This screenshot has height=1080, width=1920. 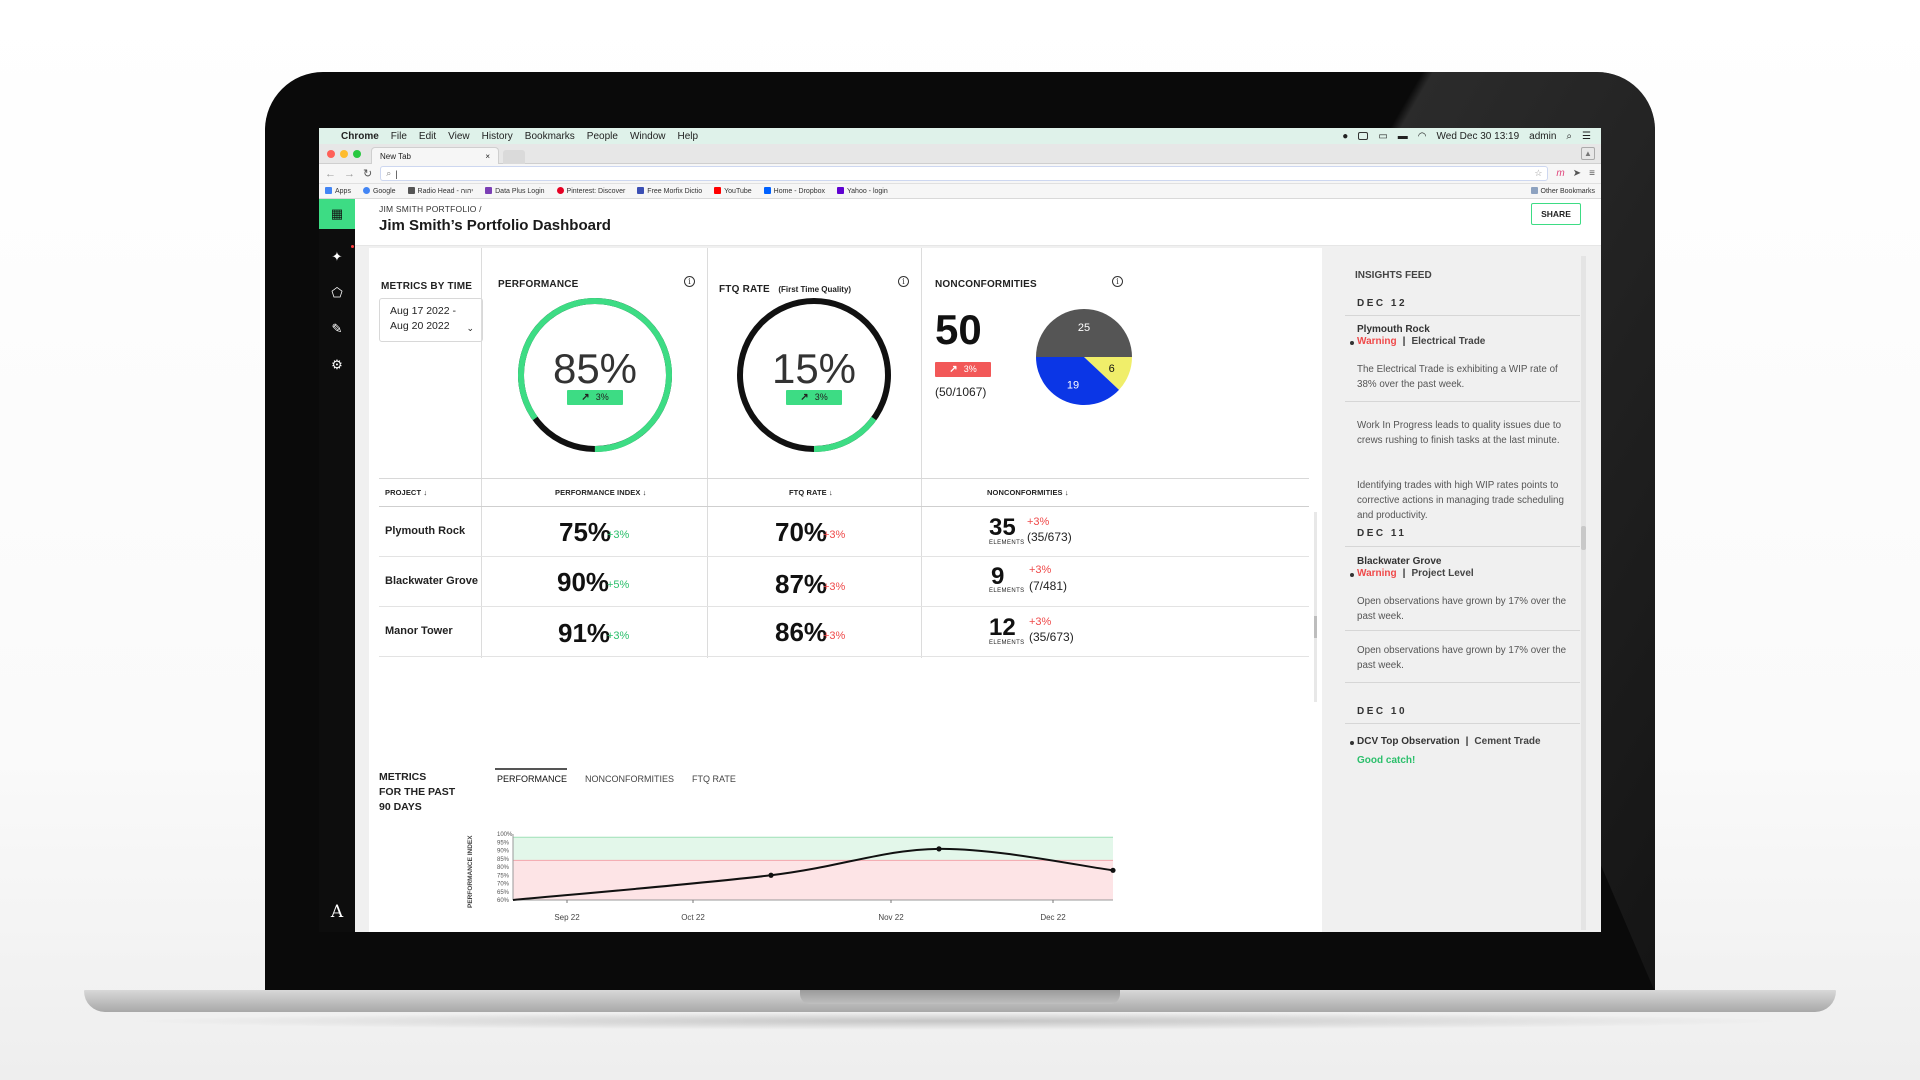 What do you see at coordinates (349, 173) in the screenshot?
I see `forward-icon: →` at bounding box center [349, 173].